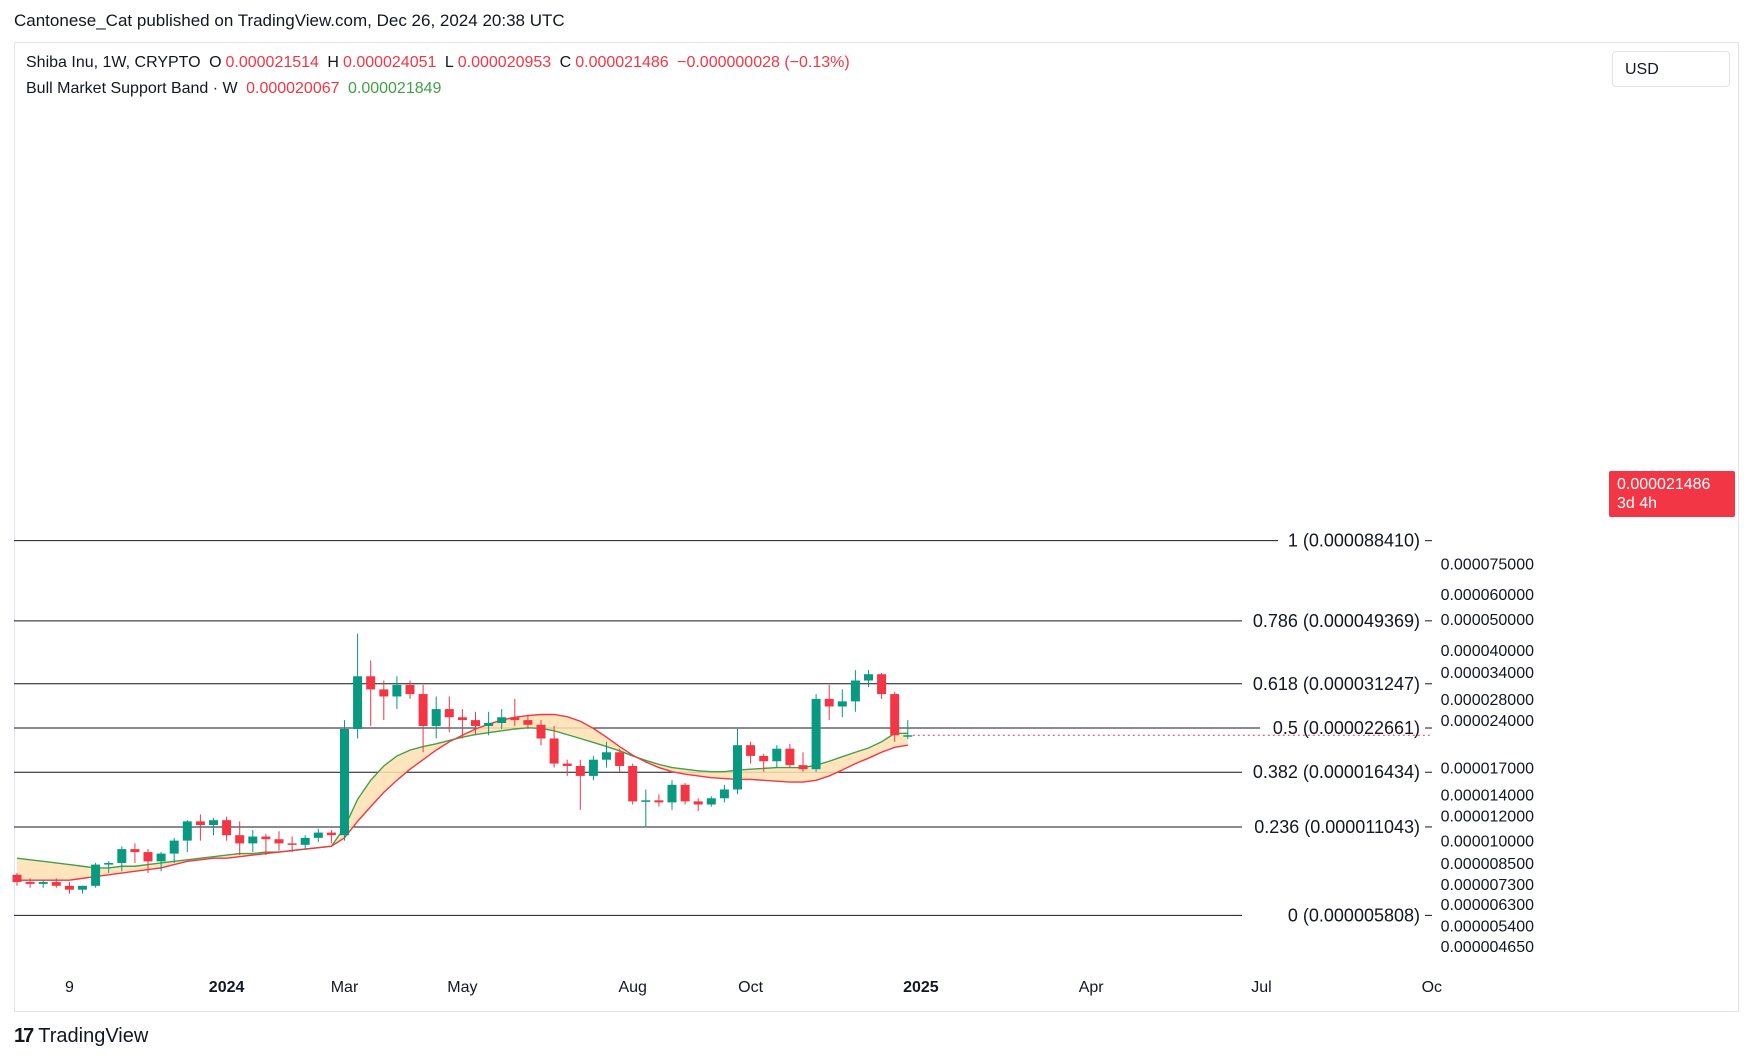 Image resolution: width=1758 pixels, height=1062 pixels. I want to click on open-label: O, so click(215, 62).